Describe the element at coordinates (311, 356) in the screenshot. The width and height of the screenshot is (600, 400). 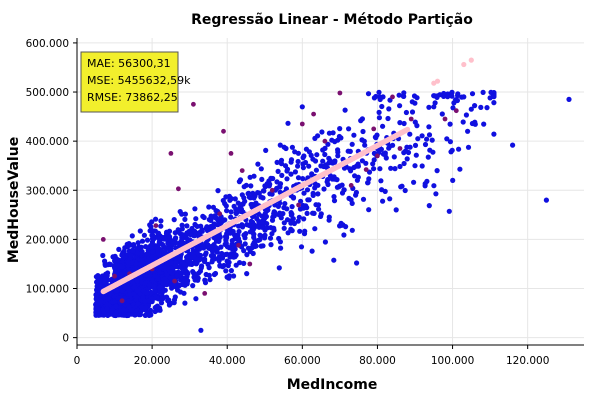
I see `x-axis-ticks: 0 20.000 40.000 60.000 80.000 100.000 120.000` at that location.